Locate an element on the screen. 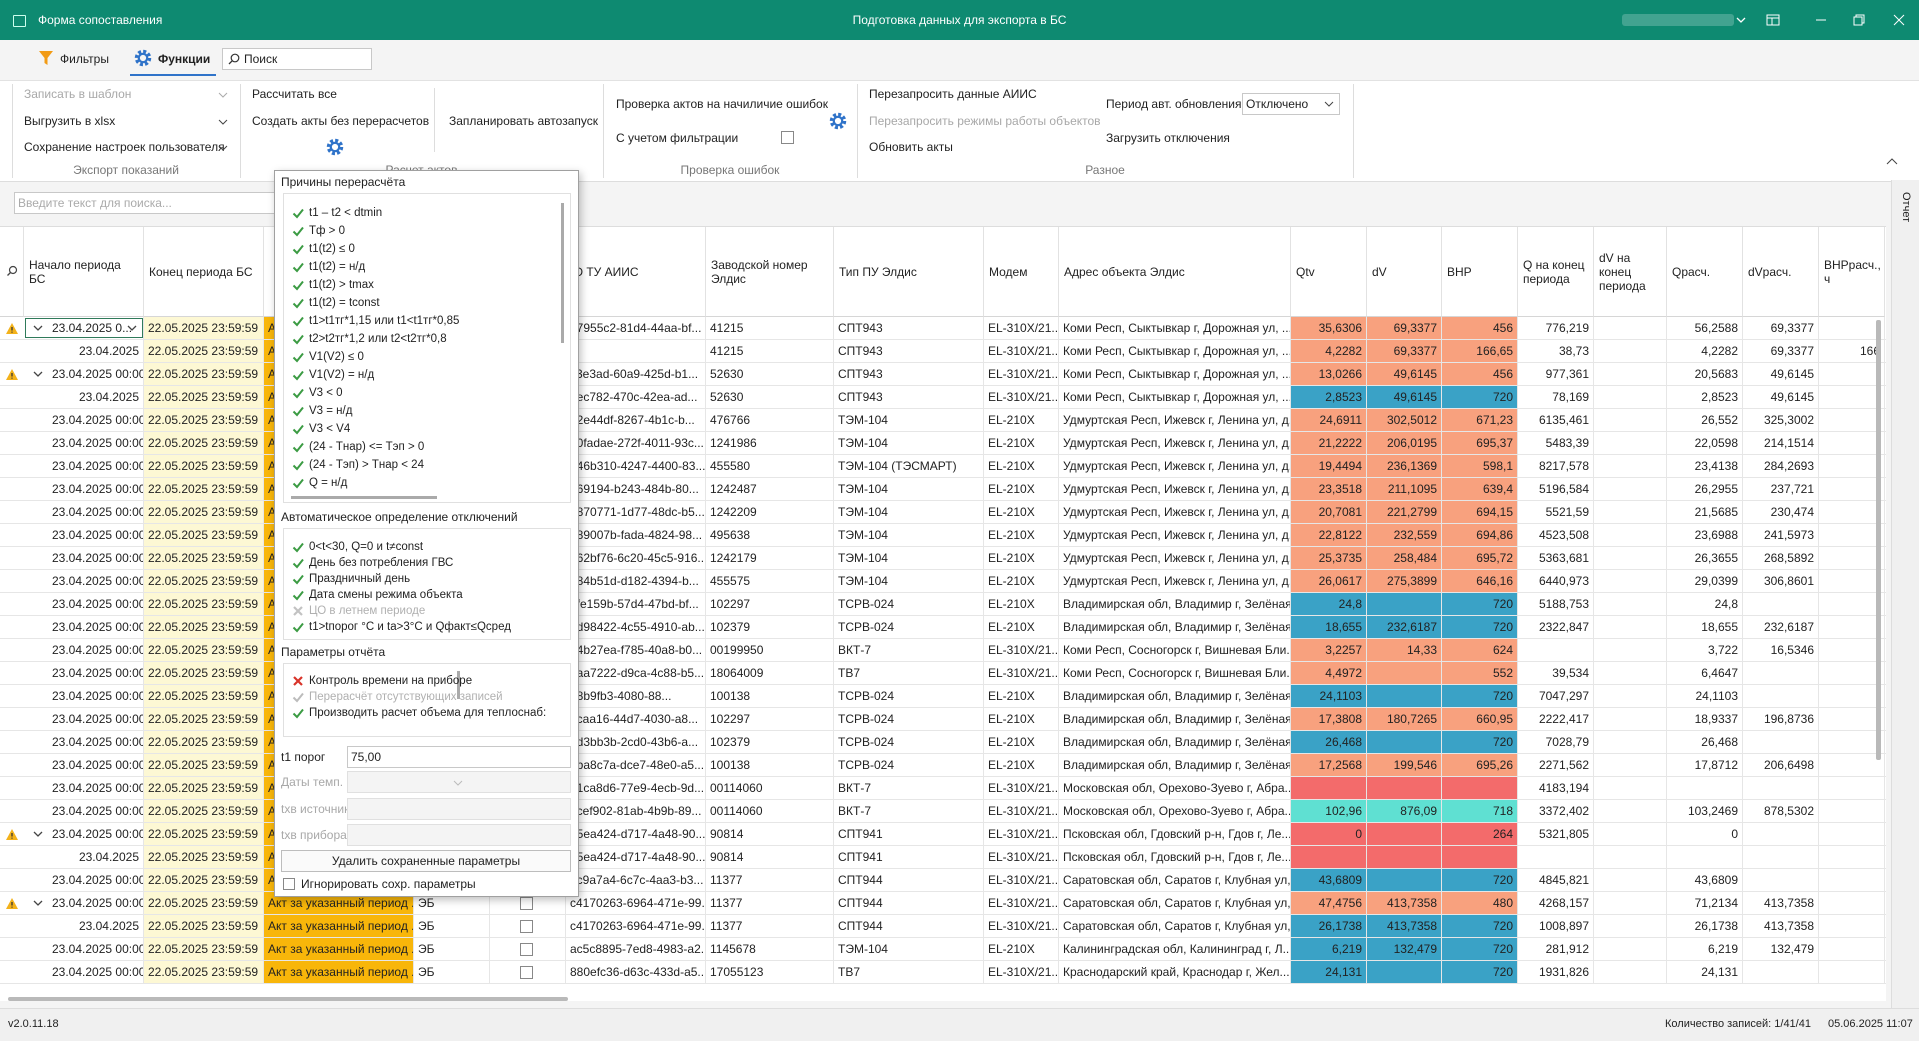 Image resolution: width=1919 pixels, height=1041 pixels. check-item: t2>t2тг*1,2 или t2<t2тг*0,8 is located at coordinates (378, 339).